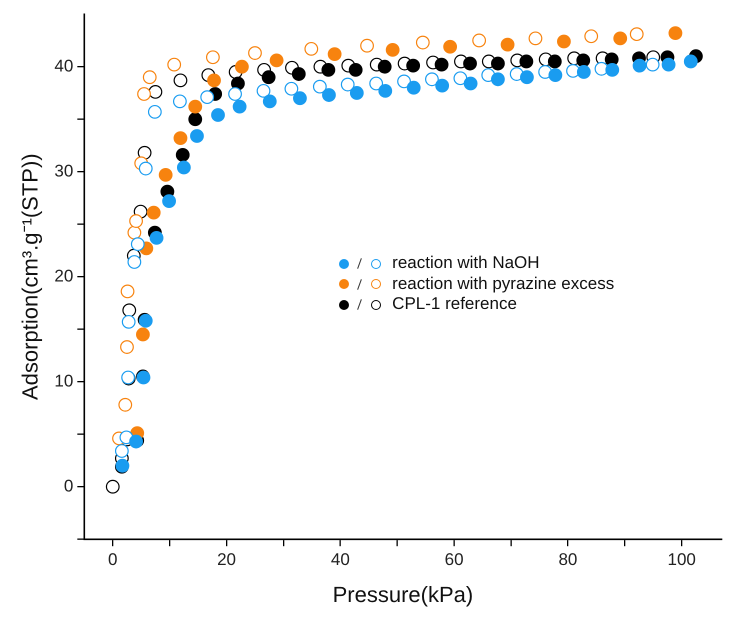 The image size is (729, 619). What do you see at coordinates (454, 560) in the screenshot?
I see `x-tick-label: 60` at bounding box center [454, 560].